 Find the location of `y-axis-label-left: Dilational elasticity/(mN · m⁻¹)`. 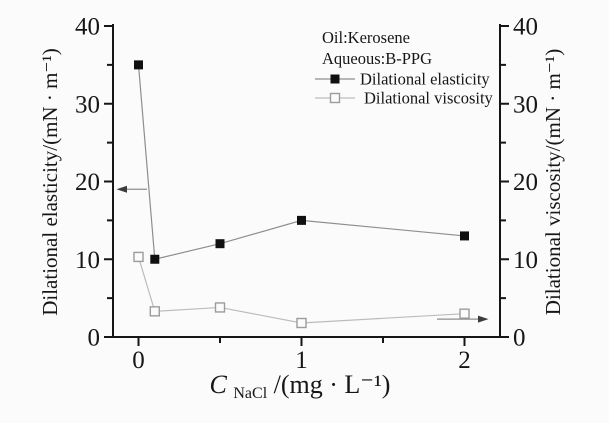

y-axis-label-left: Dilational elasticity/(mN · m⁻¹) is located at coordinates (50, 182).